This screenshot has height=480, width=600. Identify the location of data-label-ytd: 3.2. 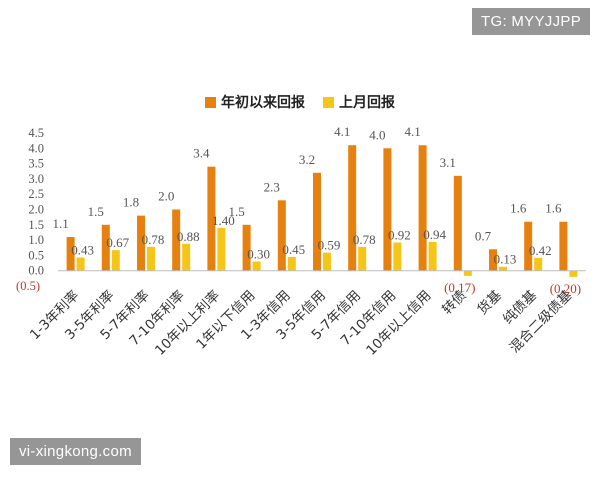
(307, 159).